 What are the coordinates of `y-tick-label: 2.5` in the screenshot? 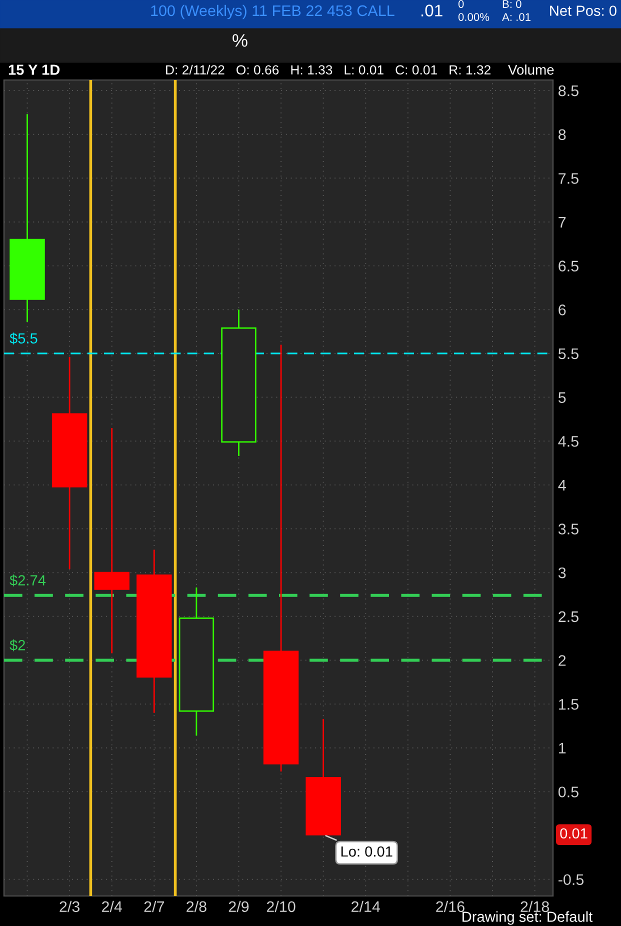 It's located at (568, 616).